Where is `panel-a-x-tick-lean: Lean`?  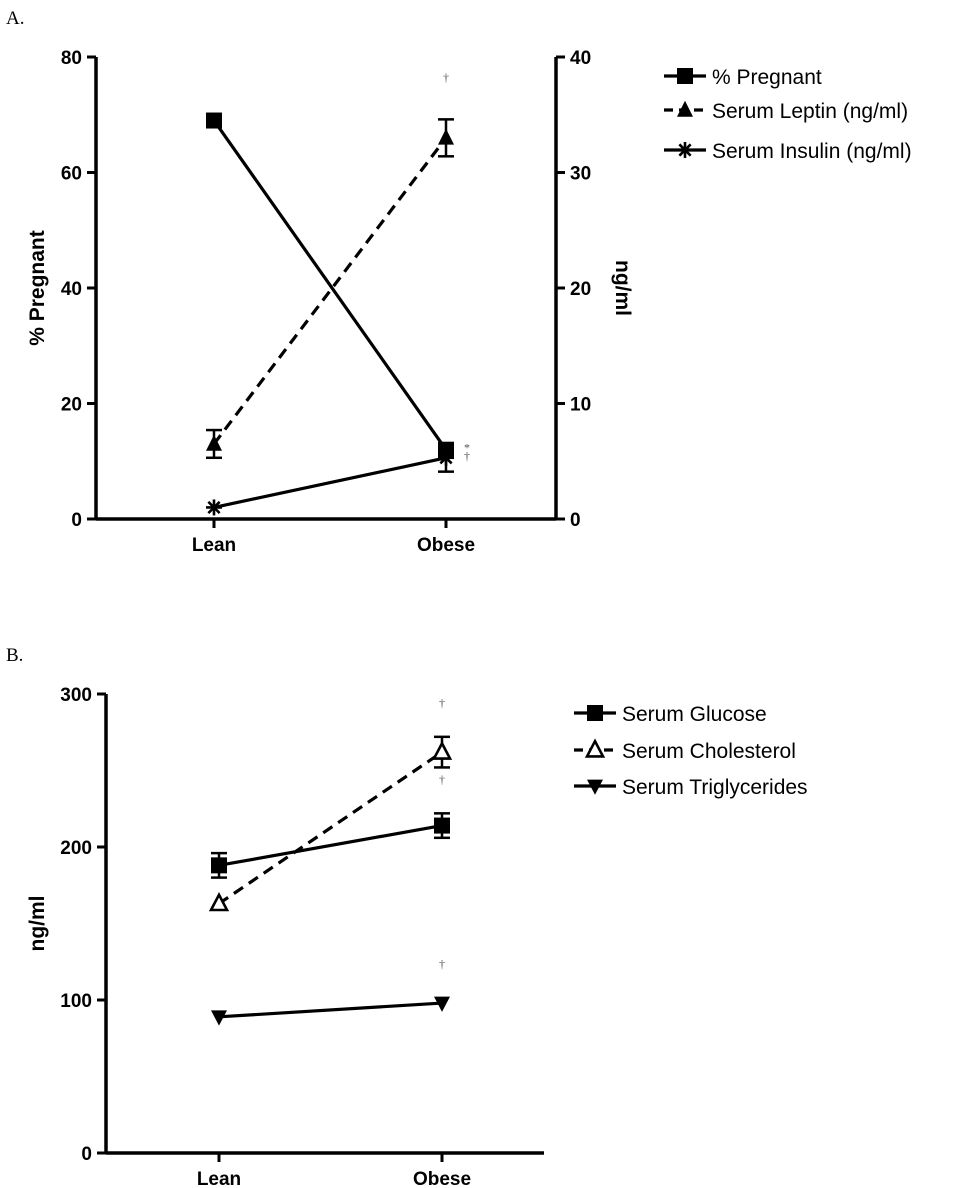
panel-a-x-tick-lean: Lean is located at coordinates (214, 545).